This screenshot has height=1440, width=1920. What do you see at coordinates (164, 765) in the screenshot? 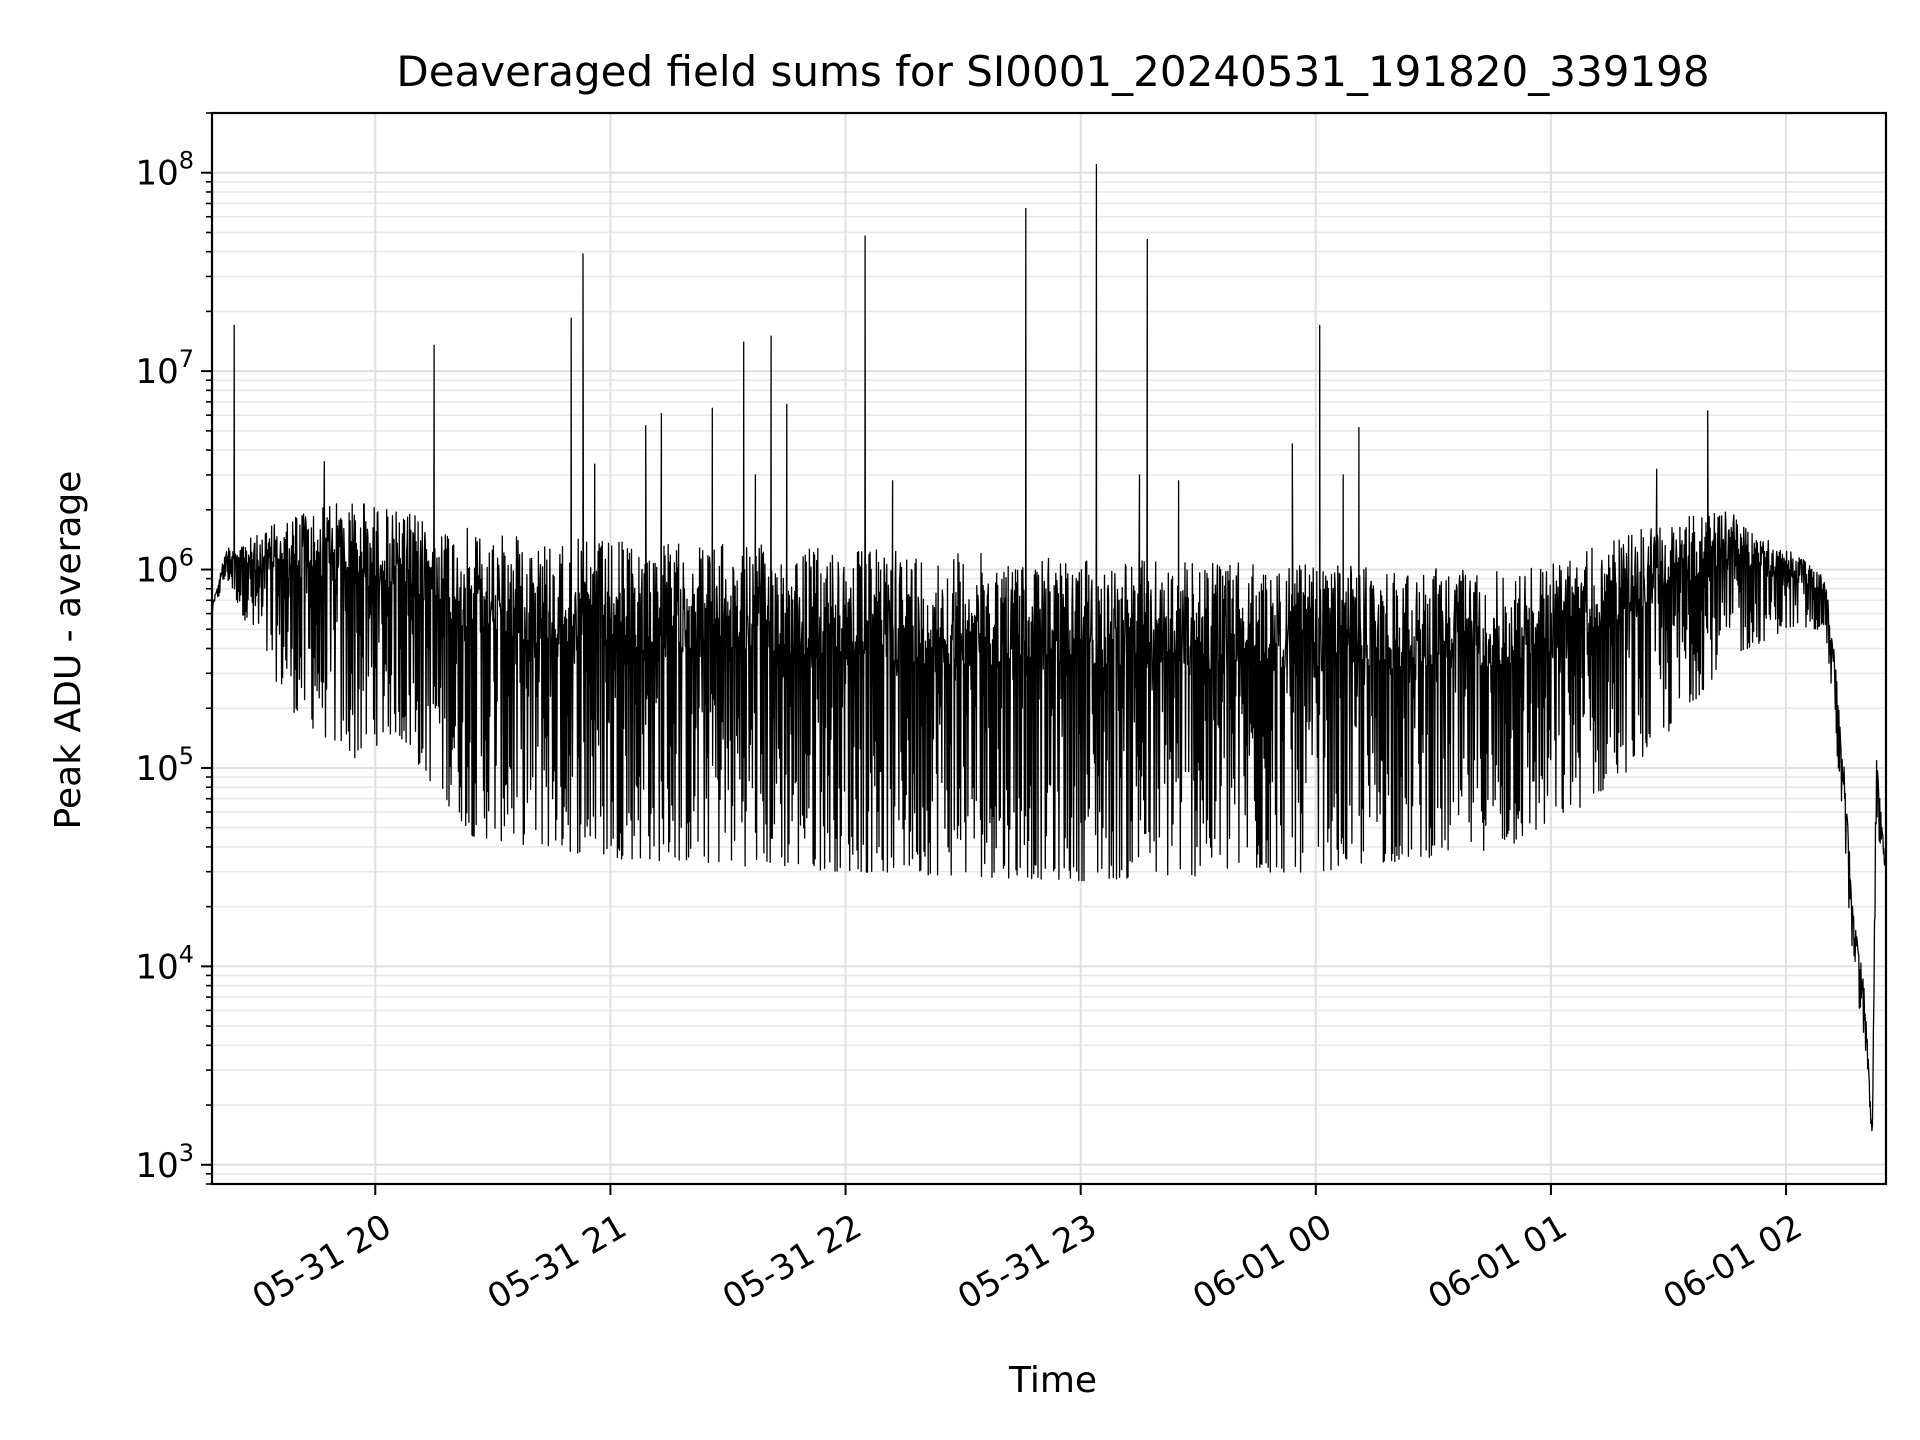
I see `y-tick-label: 10⁵` at bounding box center [164, 765].